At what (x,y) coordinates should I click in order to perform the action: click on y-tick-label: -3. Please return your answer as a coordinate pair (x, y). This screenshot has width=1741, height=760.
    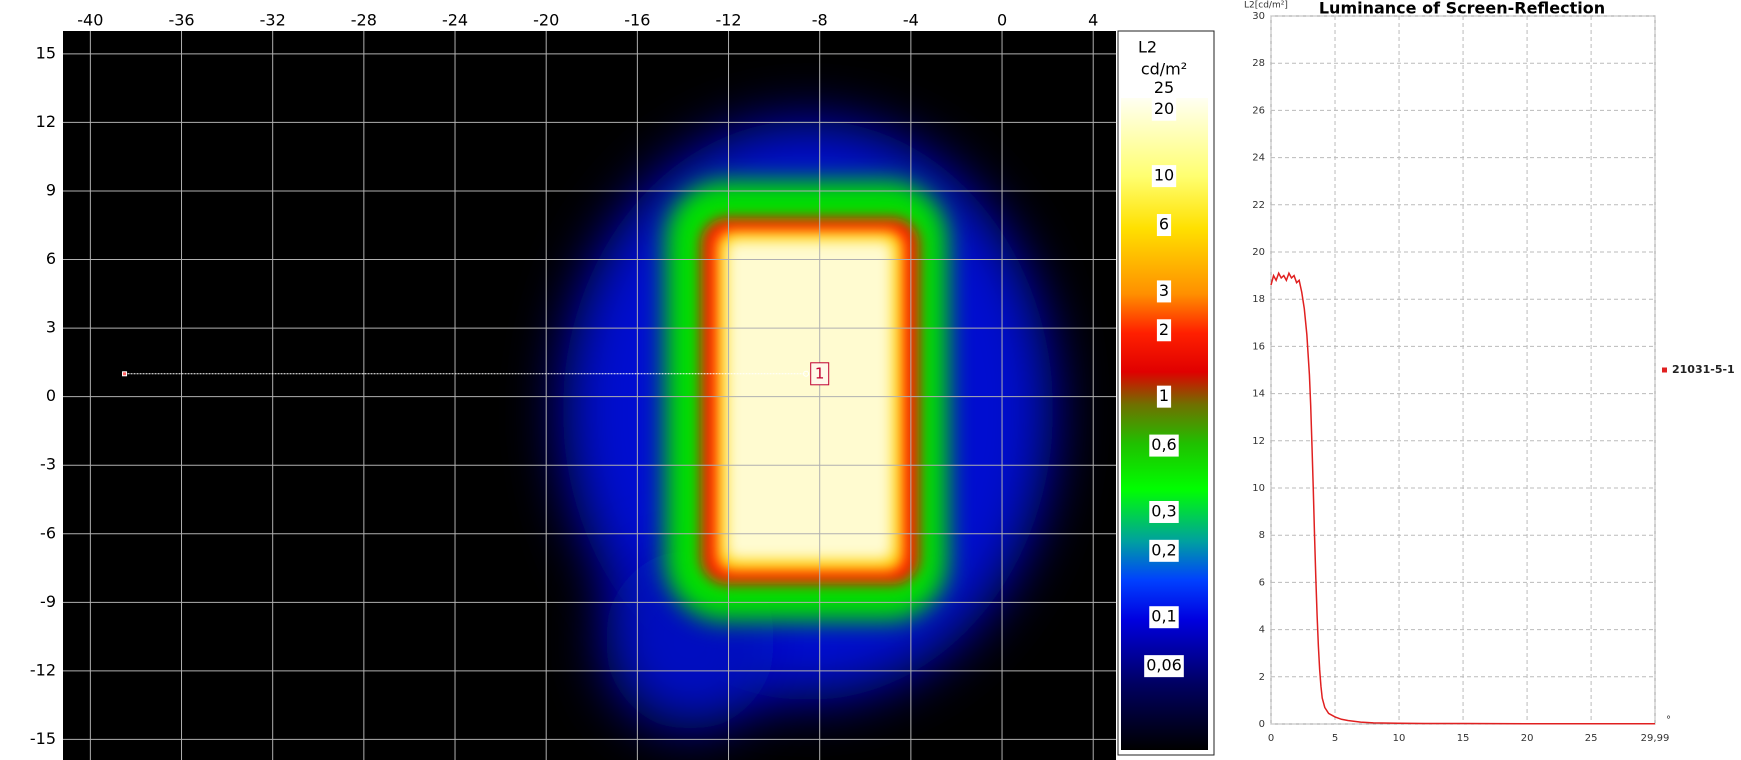
    Looking at the image, I should click on (48, 464).